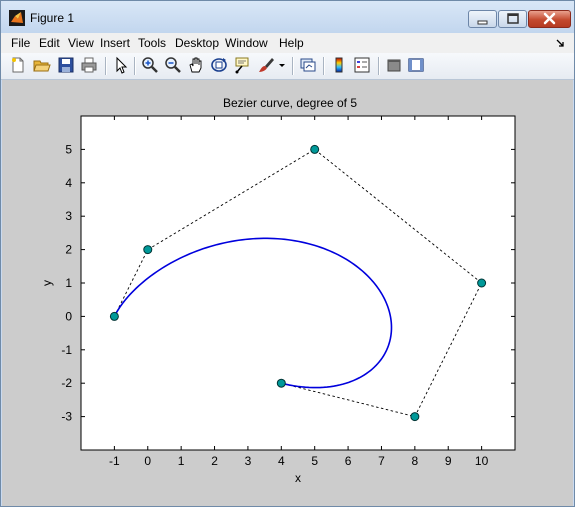 The image size is (575, 507). I want to click on x-tick-label: 8, so click(415, 461).